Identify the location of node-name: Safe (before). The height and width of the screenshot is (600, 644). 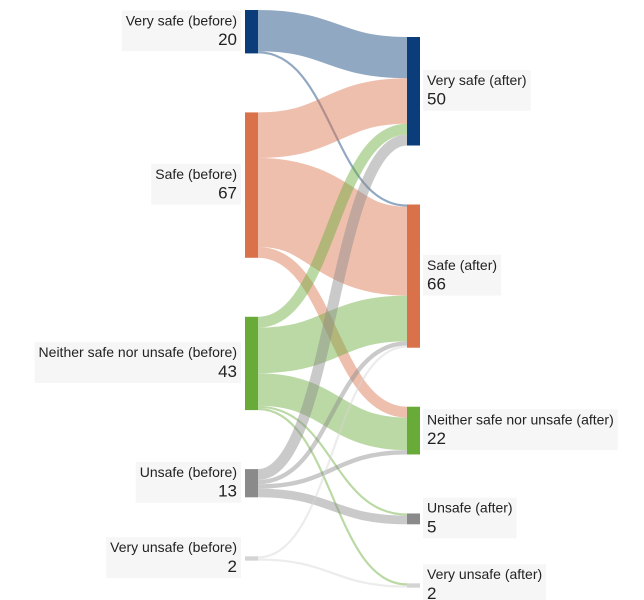
(196, 174).